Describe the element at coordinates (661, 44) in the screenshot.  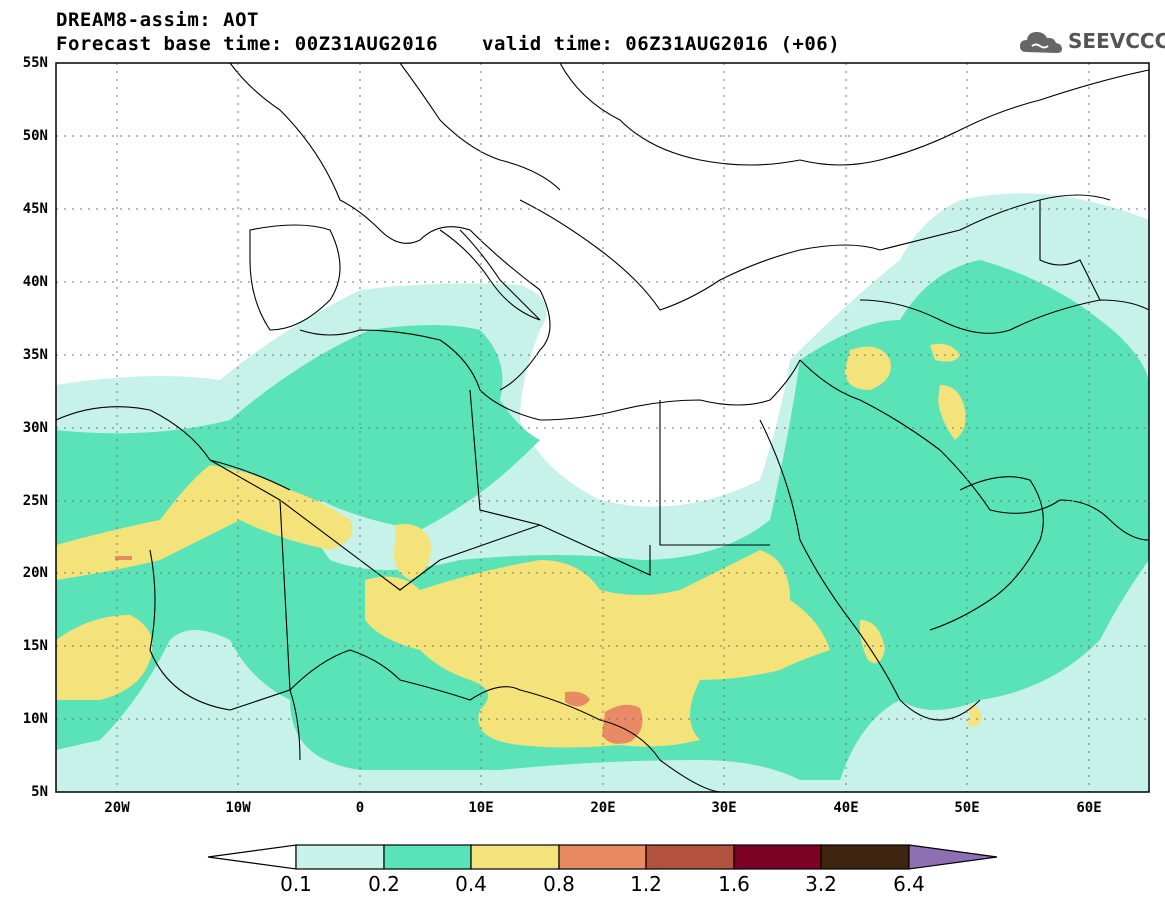
I see `valid-time: valid time: 06Z31AUG2016 (+06)` at that location.